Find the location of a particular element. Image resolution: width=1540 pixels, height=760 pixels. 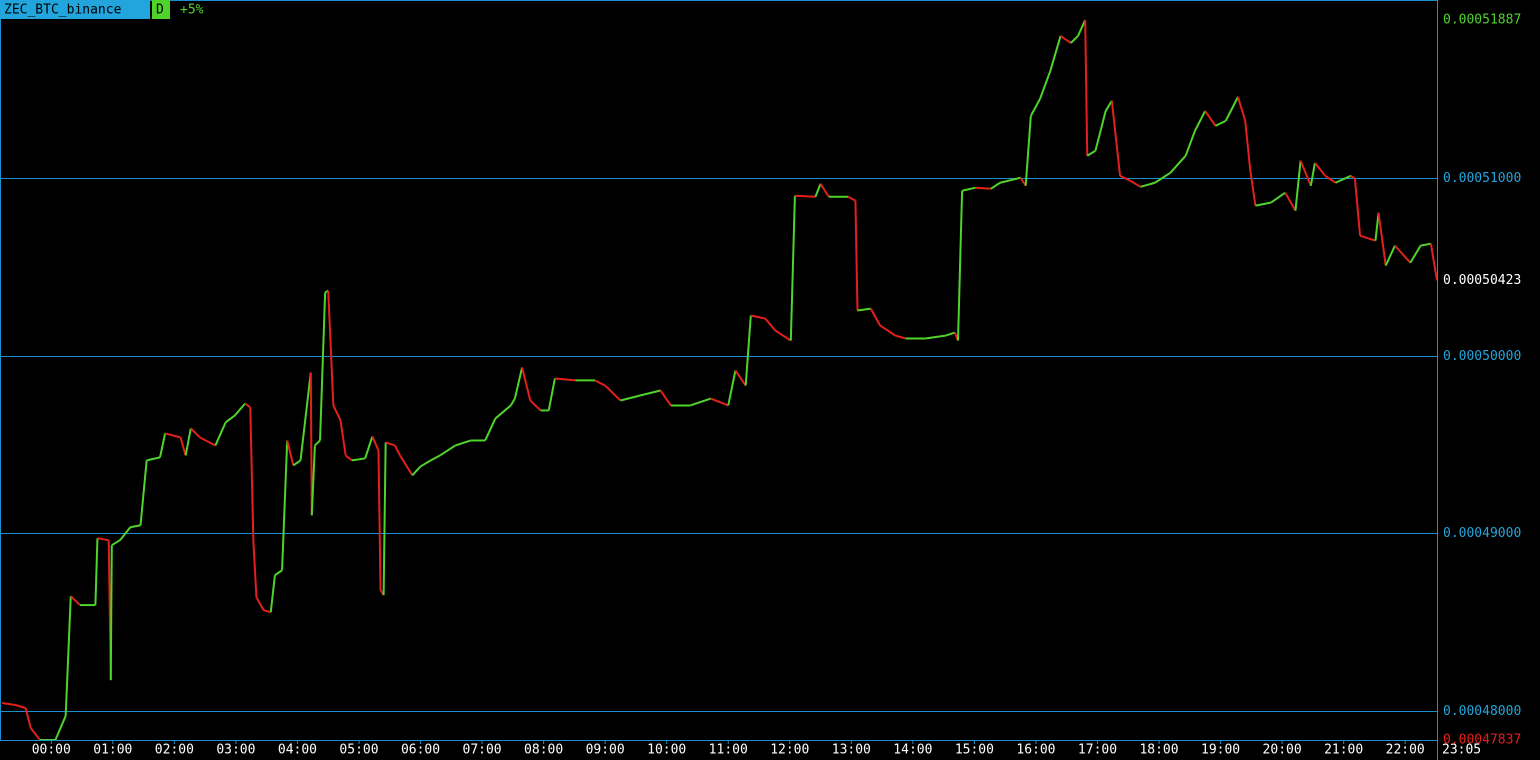

price-label: 0.00051887 is located at coordinates (1482, 20).